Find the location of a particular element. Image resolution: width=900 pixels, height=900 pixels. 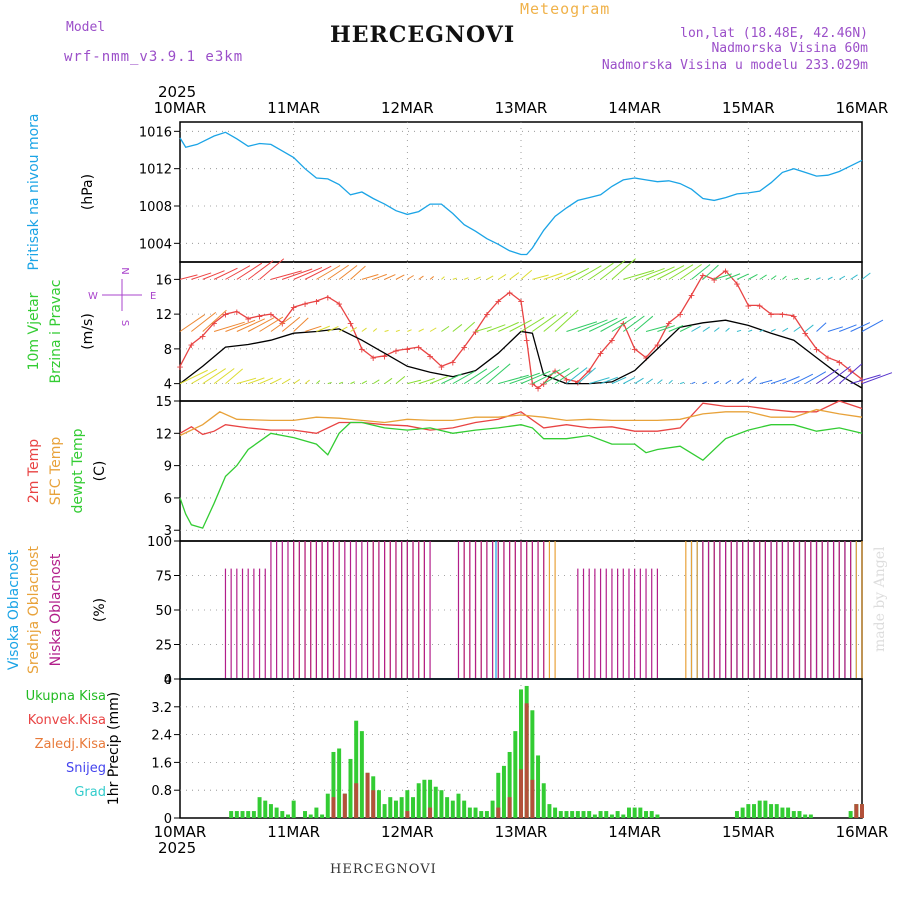

top-day-label: 10MAR is located at coordinates (180, 108).